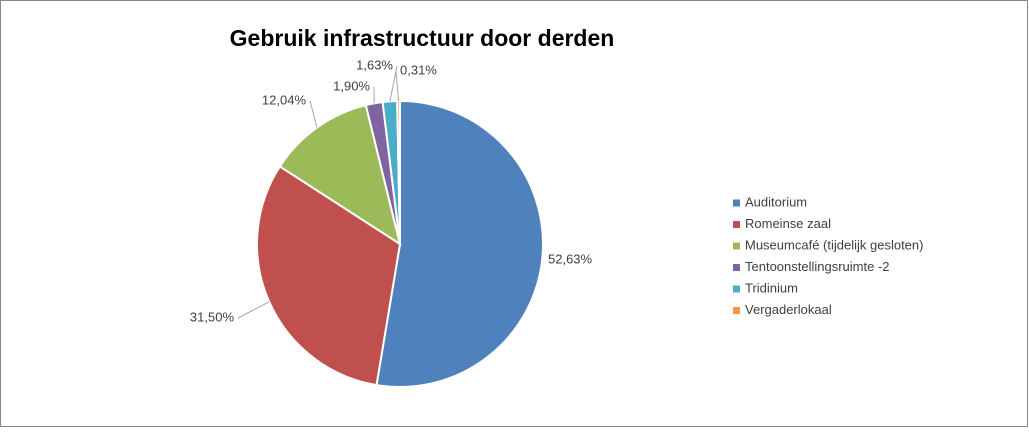 This screenshot has height=433, width=1029. Describe the element at coordinates (834, 244) in the screenshot. I see `legend-label: Museumcafé (tijdelijk gesloten)` at that location.